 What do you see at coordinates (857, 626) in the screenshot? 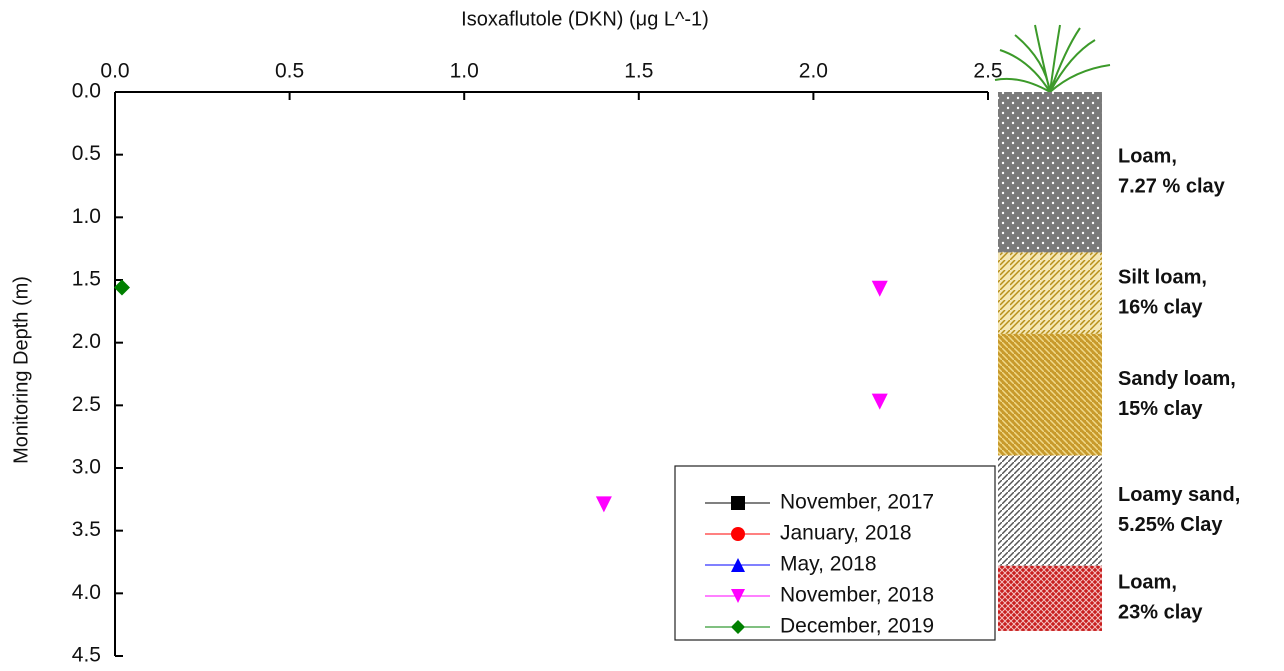
I see `legend-label: December, 2019` at bounding box center [857, 626].